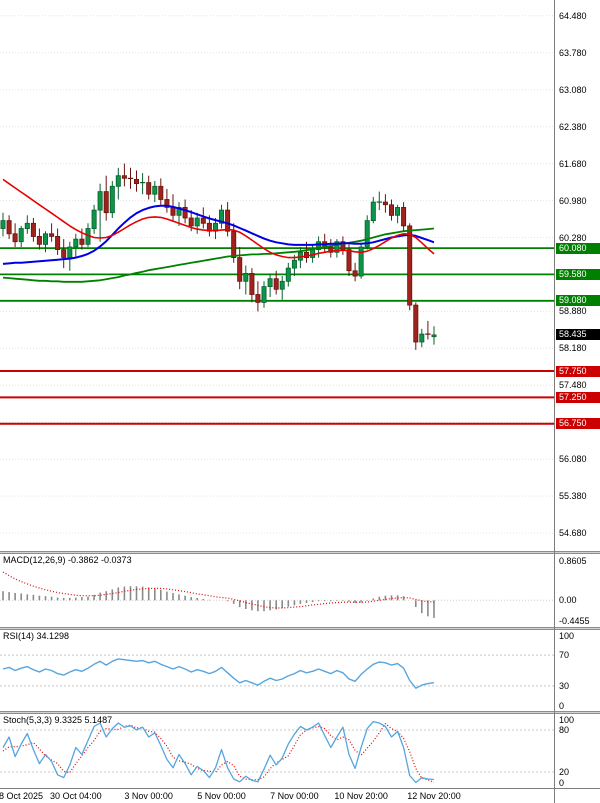 The image size is (600, 803). I want to click on panel-separator-macd, so click(300, 552).